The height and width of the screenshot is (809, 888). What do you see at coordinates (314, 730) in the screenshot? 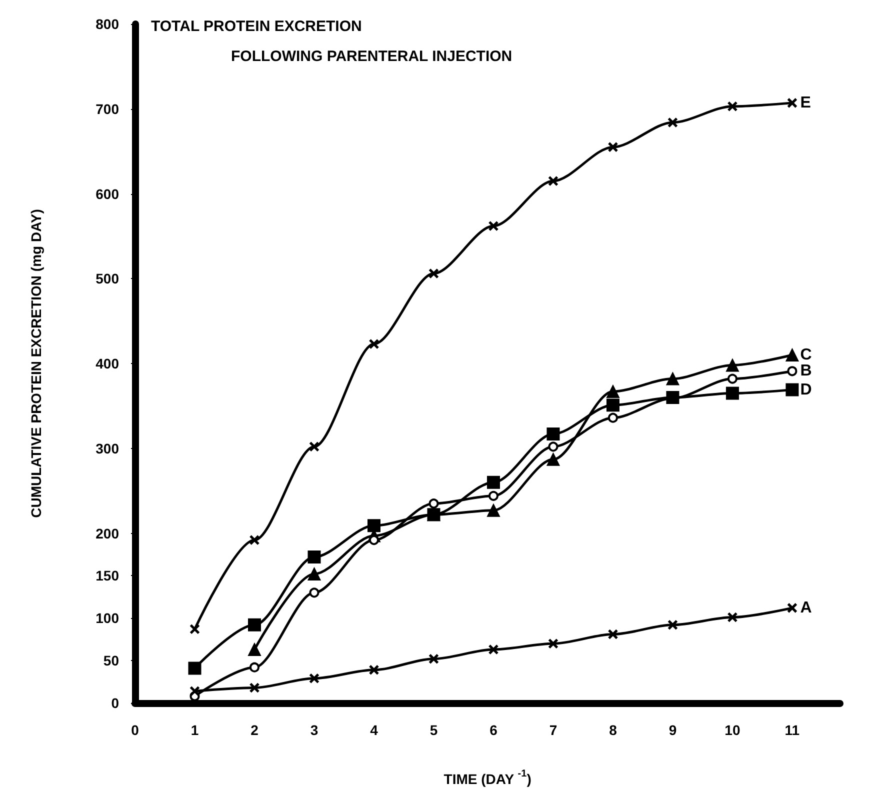
I see `x-tick-label: 3` at bounding box center [314, 730].